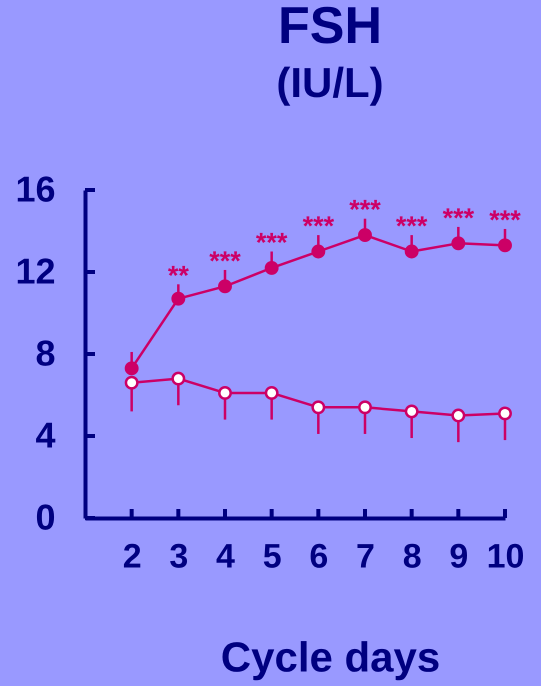 The width and height of the screenshot is (541, 686). I want to click on y-tick-label: 12, so click(35, 271).